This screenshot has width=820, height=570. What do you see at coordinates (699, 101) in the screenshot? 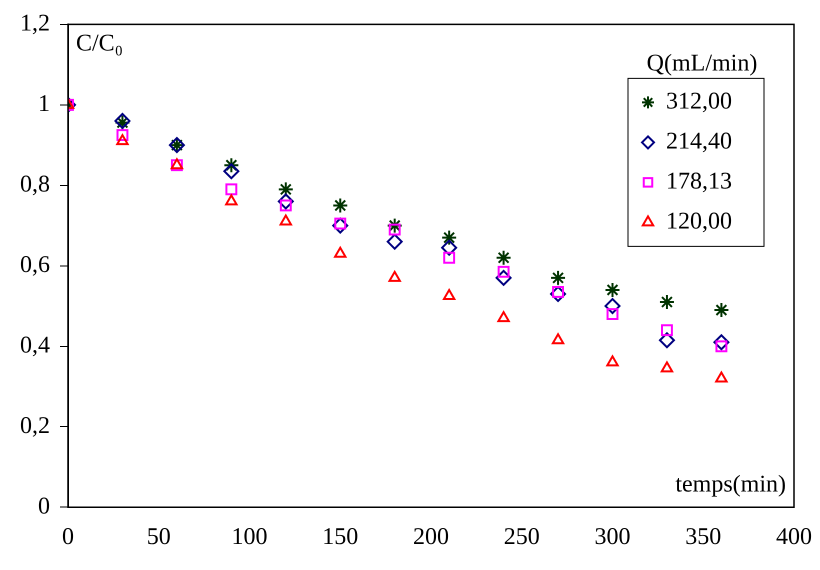
I see `legend-label: 312,00` at bounding box center [699, 101].